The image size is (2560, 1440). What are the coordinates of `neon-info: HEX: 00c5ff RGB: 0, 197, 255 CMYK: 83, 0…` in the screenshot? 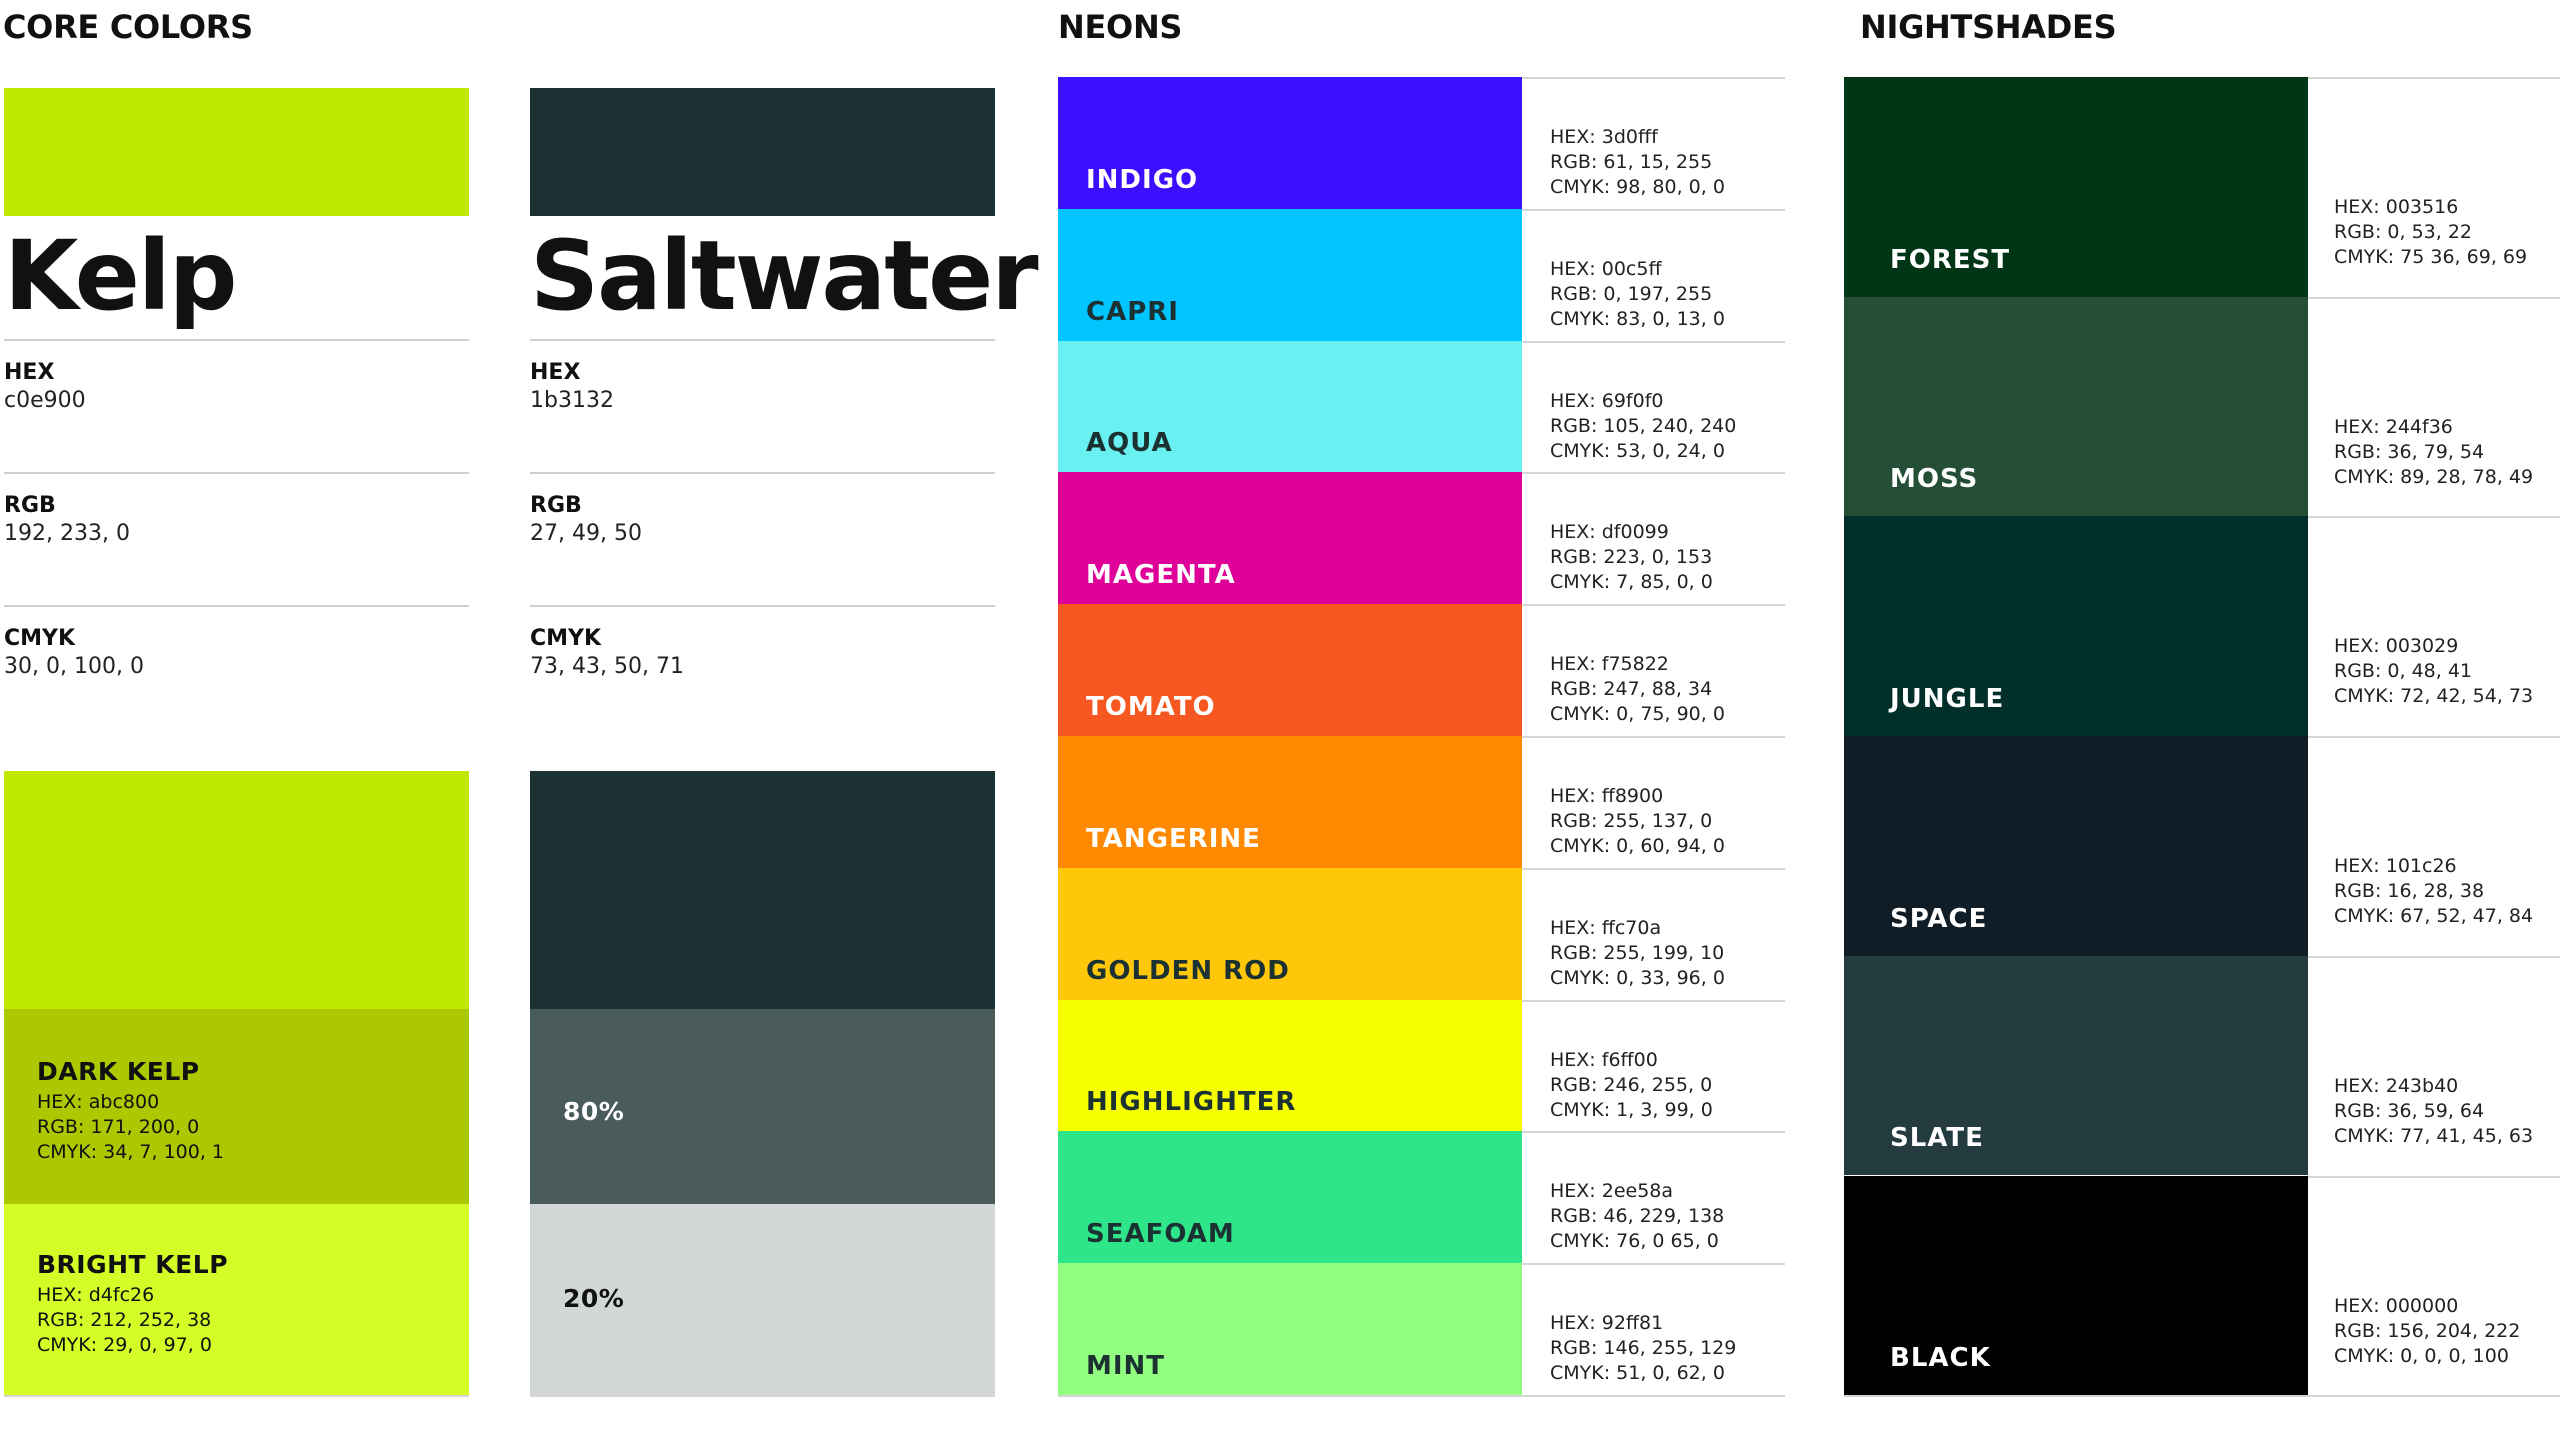 It's located at (1653, 274).